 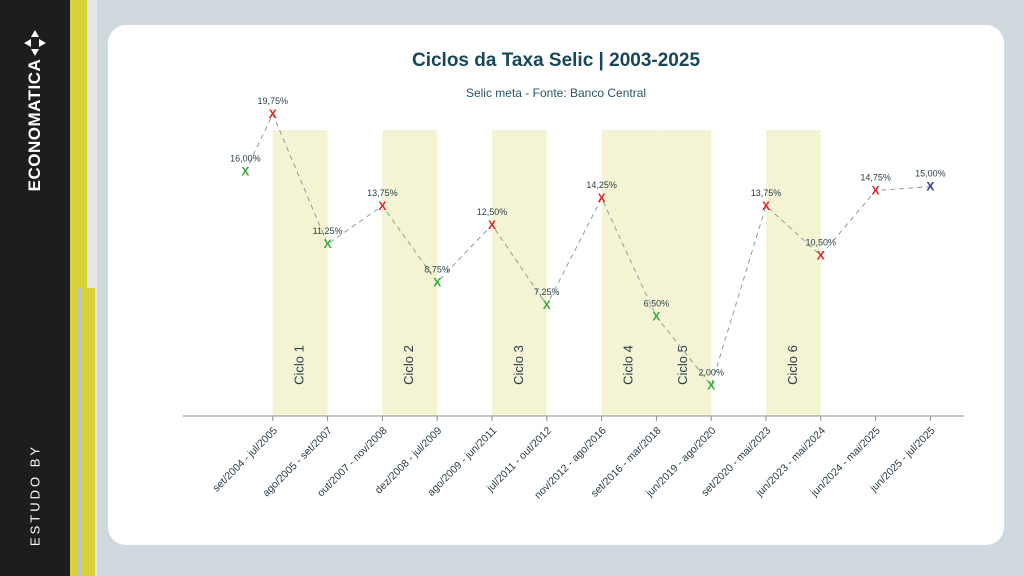 I want to click on data-label: 8,75%, so click(x=437, y=269).